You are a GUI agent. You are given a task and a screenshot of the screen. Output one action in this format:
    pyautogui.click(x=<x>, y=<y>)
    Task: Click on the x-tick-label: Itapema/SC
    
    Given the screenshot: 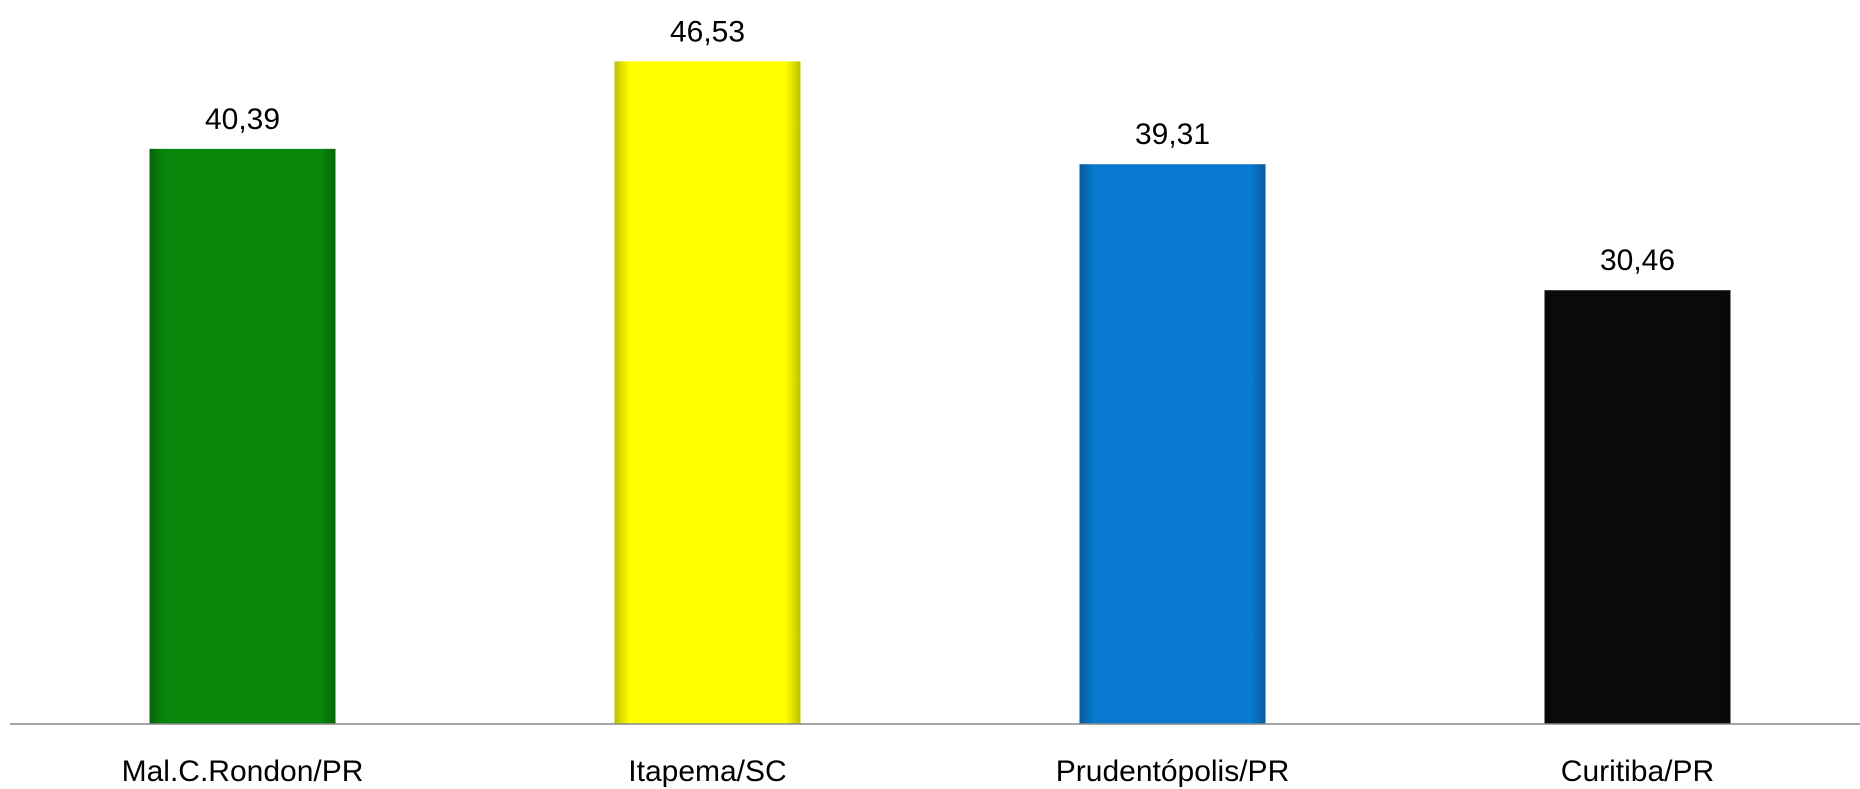 What is the action you would take?
    pyautogui.click(x=707, y=771)
    